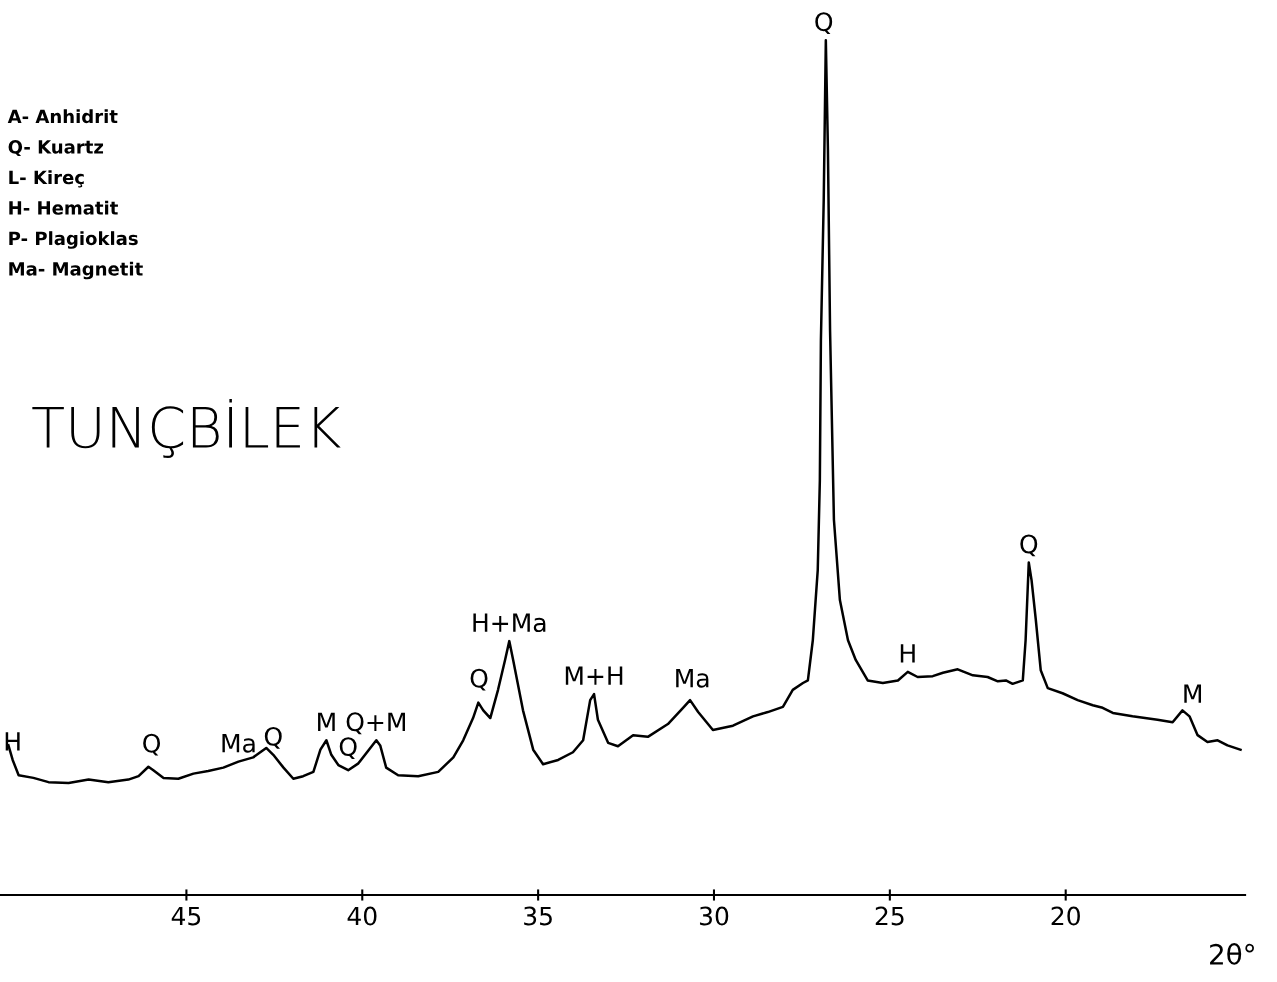  What do you see at coordinates (714, 916) in the screenshot?
I see `x-tick-label: 30` at bounding box center [714, 916].